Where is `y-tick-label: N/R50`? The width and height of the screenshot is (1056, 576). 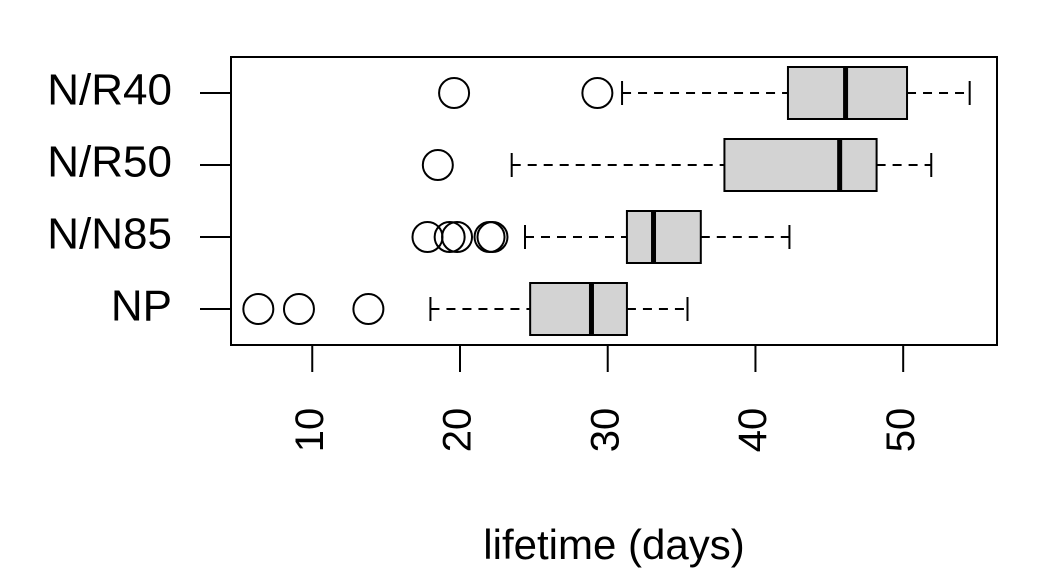
y-tick-label: N/R50 is located at coordinates (109, 162).